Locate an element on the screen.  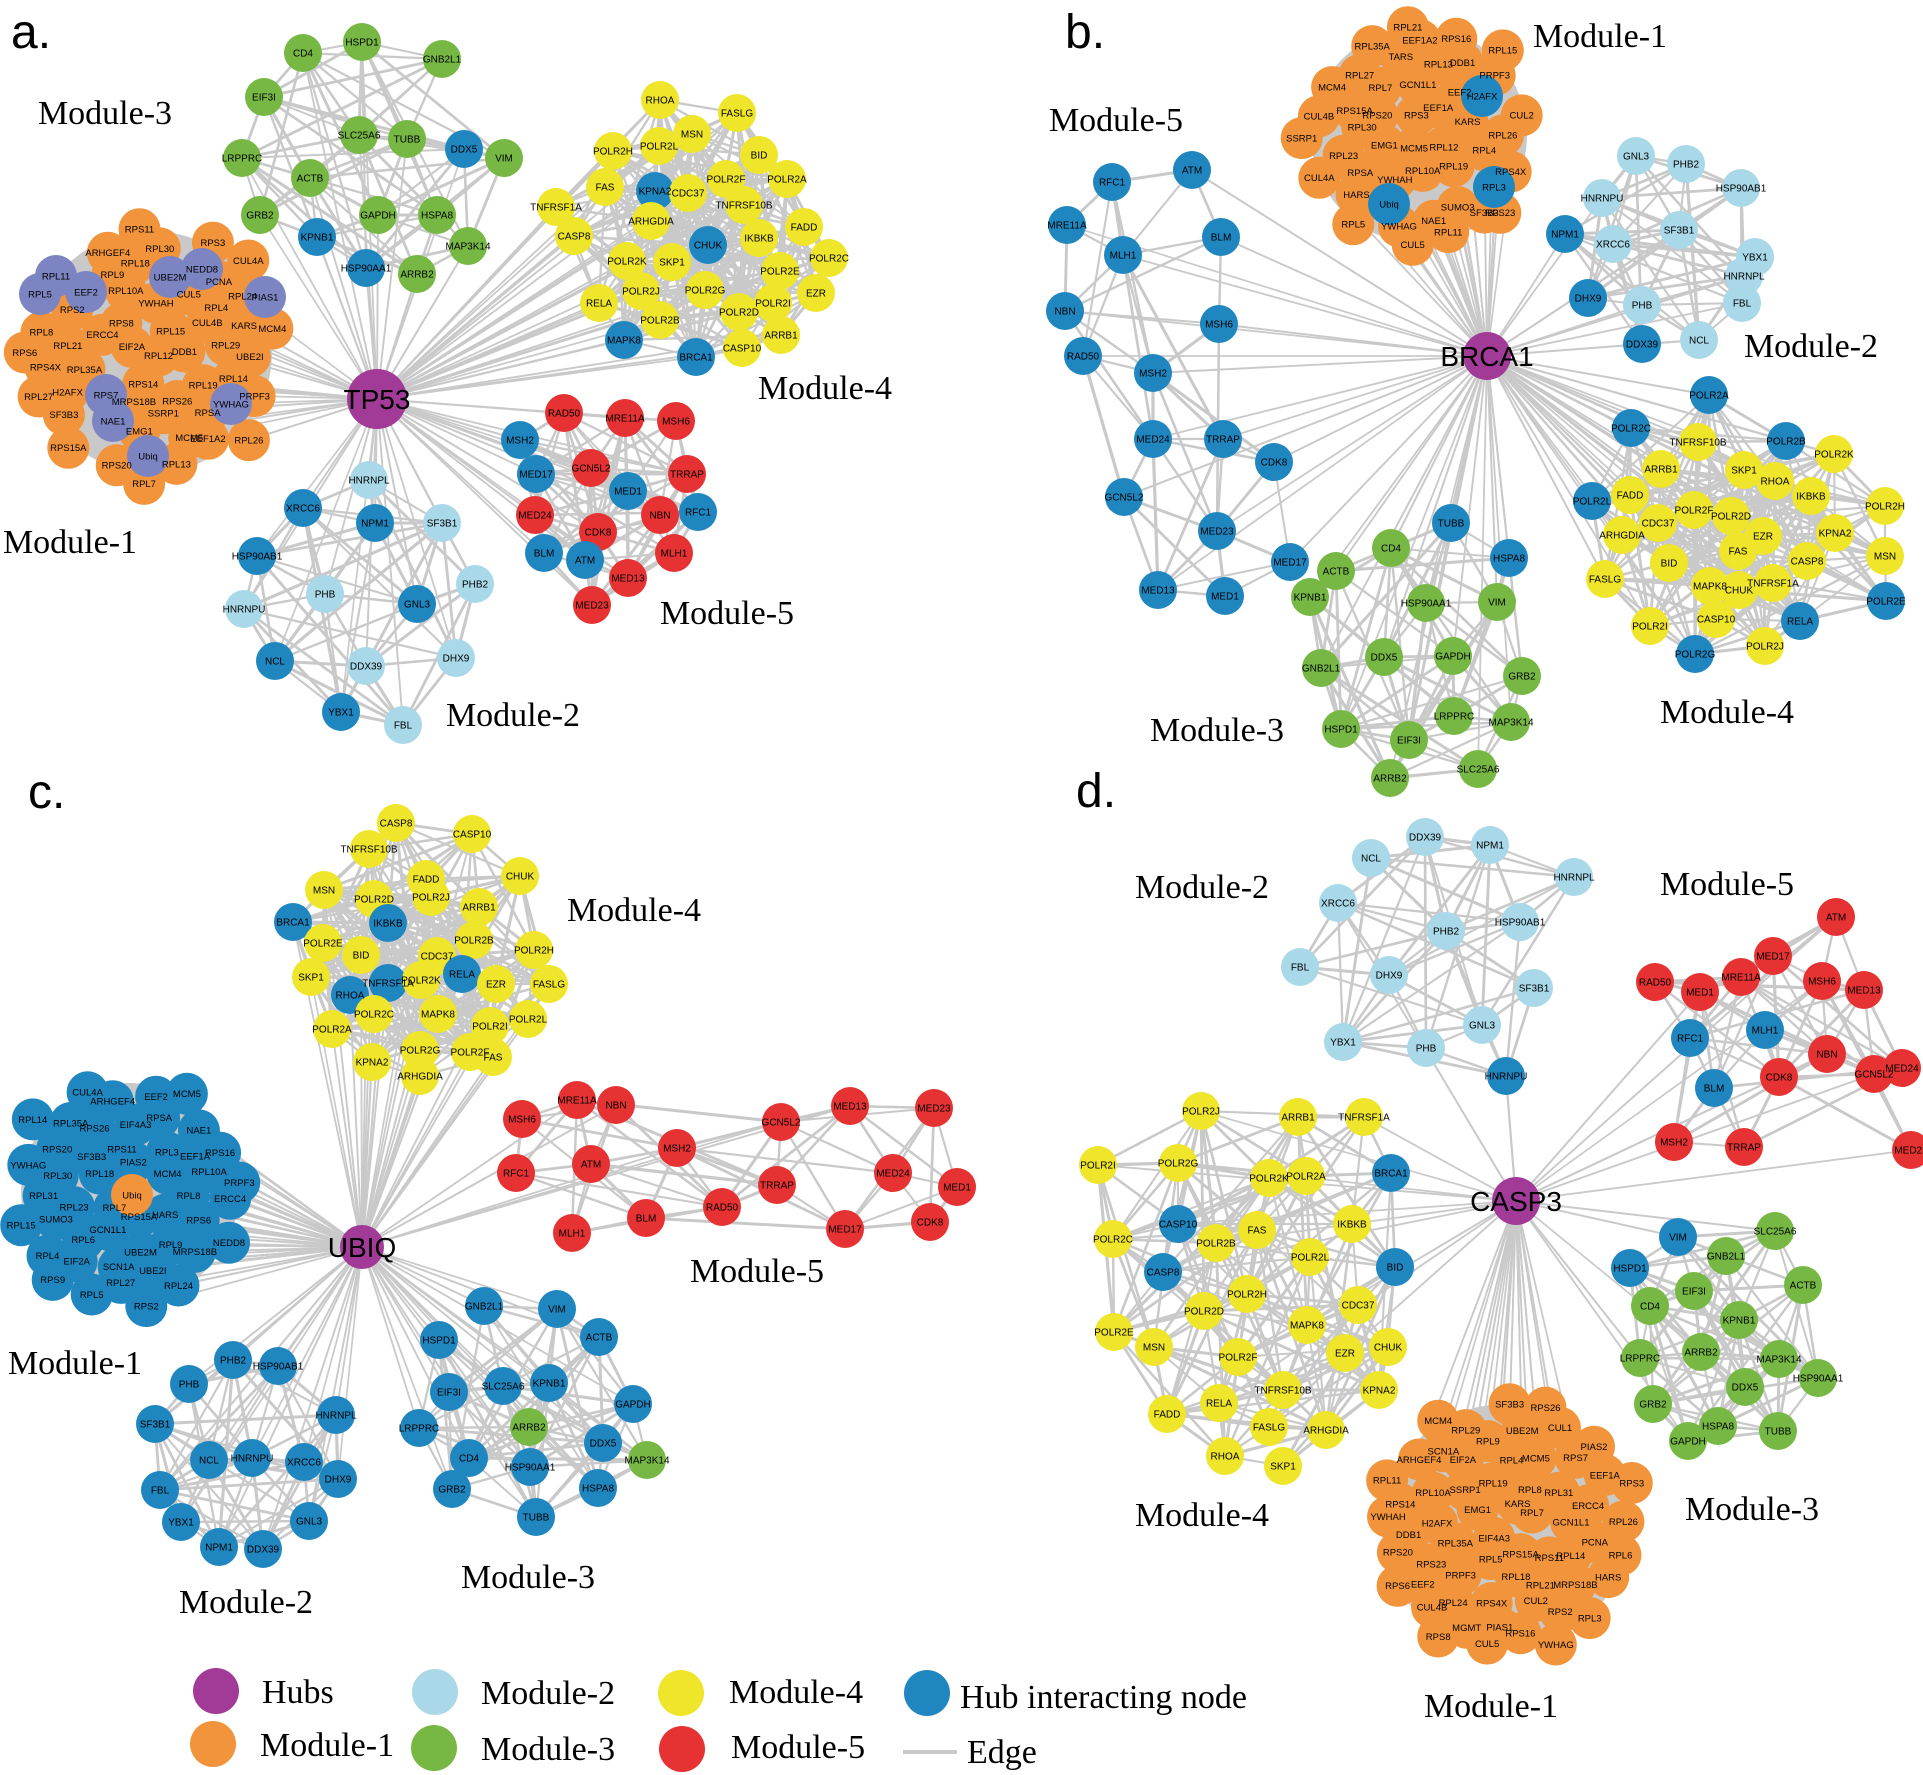
svg-text: DDB1 is located at coordinates (1408, 1535).